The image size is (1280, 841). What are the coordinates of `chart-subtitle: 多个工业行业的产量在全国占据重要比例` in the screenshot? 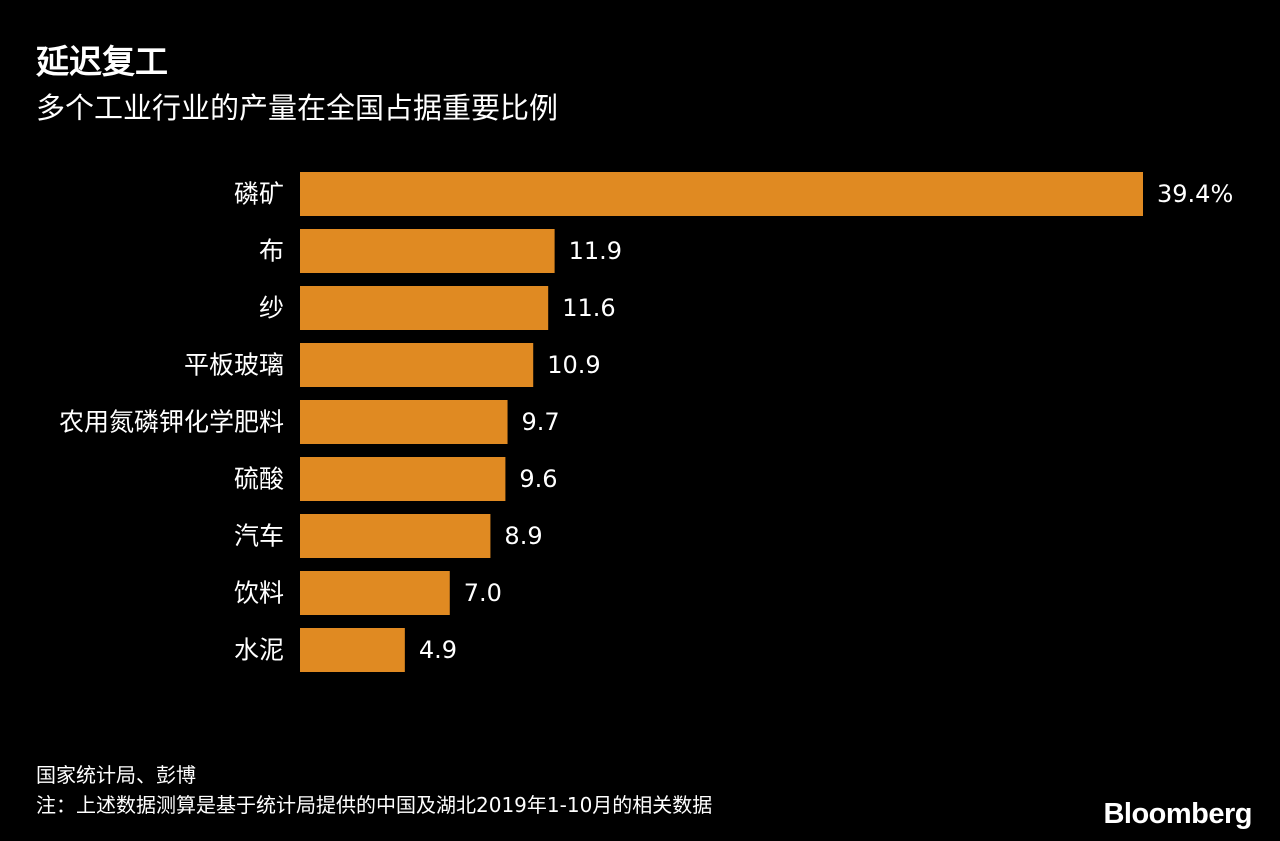 It's located at (297, 108).